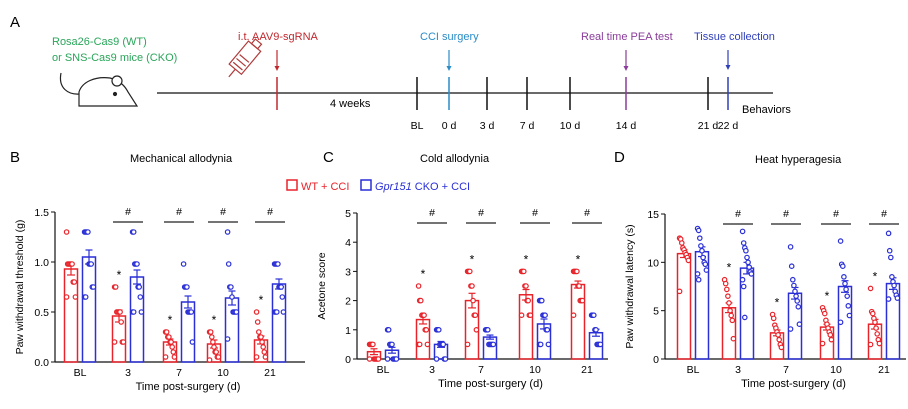 This screenshot has height=409, width=908. I want to click on y-tick-label: 10, so click(653, 263).